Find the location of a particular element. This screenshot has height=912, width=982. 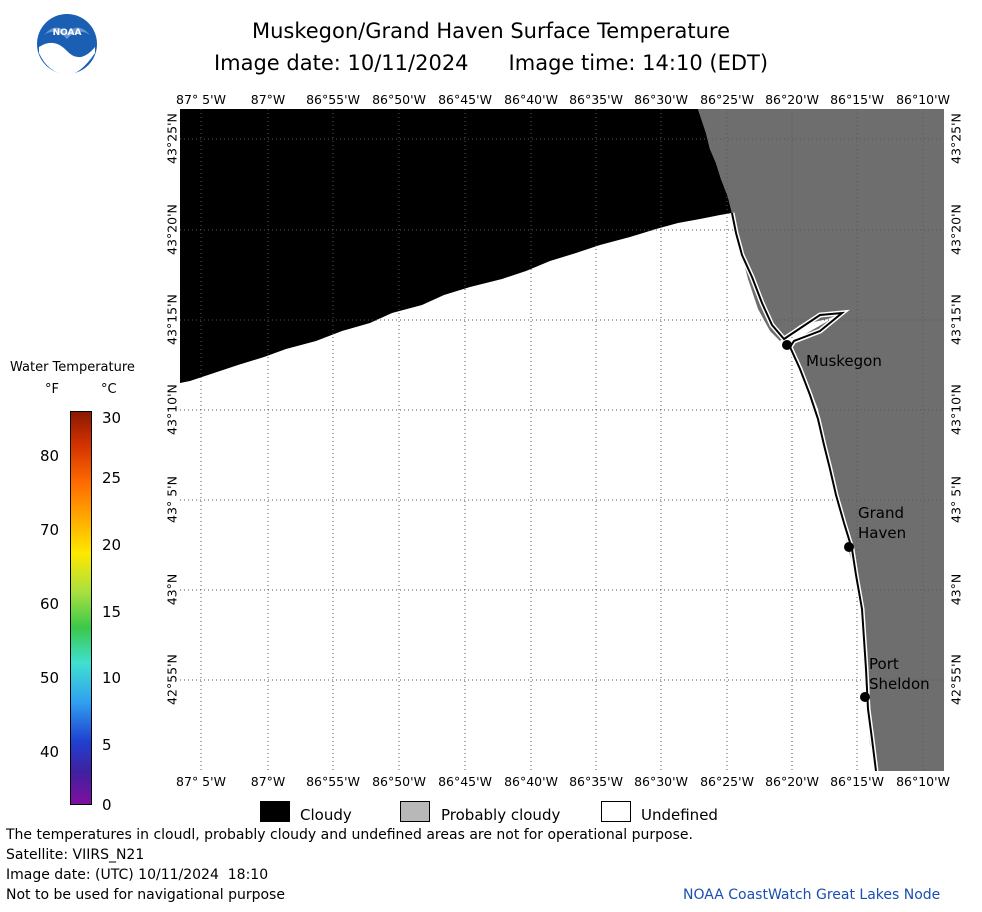

muskegon-marker is located at coordinates (787, 345).